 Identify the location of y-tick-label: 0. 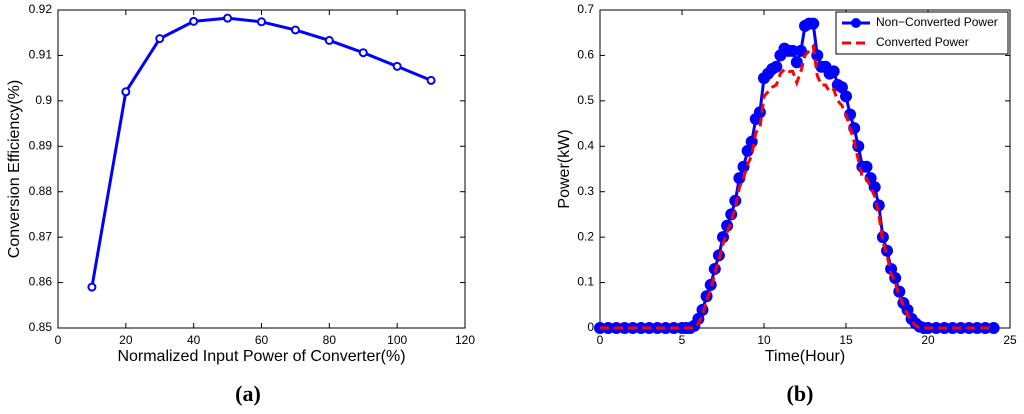
(590, 327).